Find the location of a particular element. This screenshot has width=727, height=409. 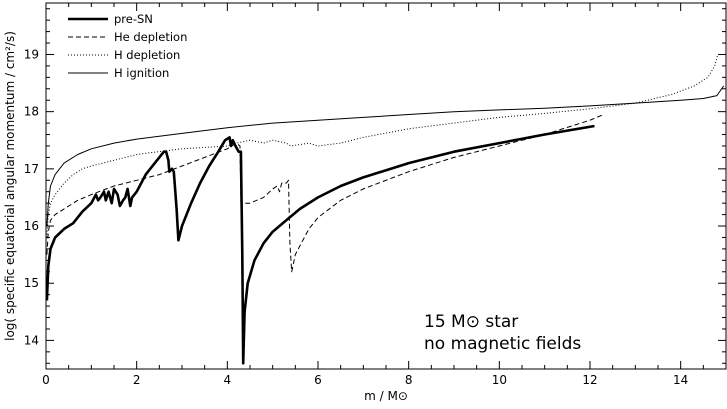

x-tick-label: 14 is located at coordinates (680, 380).